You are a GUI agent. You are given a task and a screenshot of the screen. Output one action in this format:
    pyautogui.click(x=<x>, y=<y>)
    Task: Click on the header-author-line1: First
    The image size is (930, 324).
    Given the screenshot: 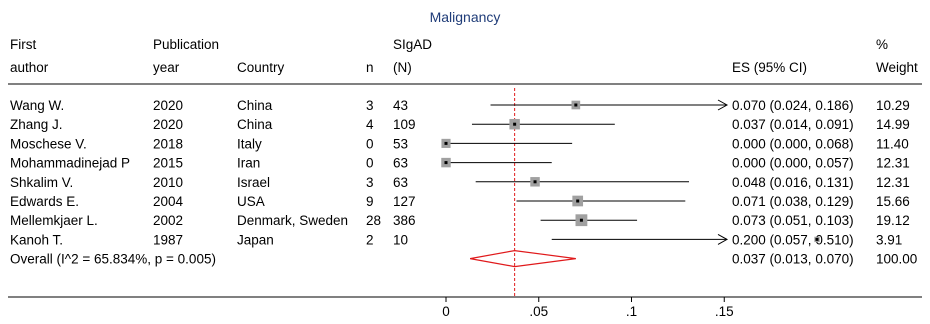 What is the action you would take?
    pyautogui.click(x=23, y=44)
    